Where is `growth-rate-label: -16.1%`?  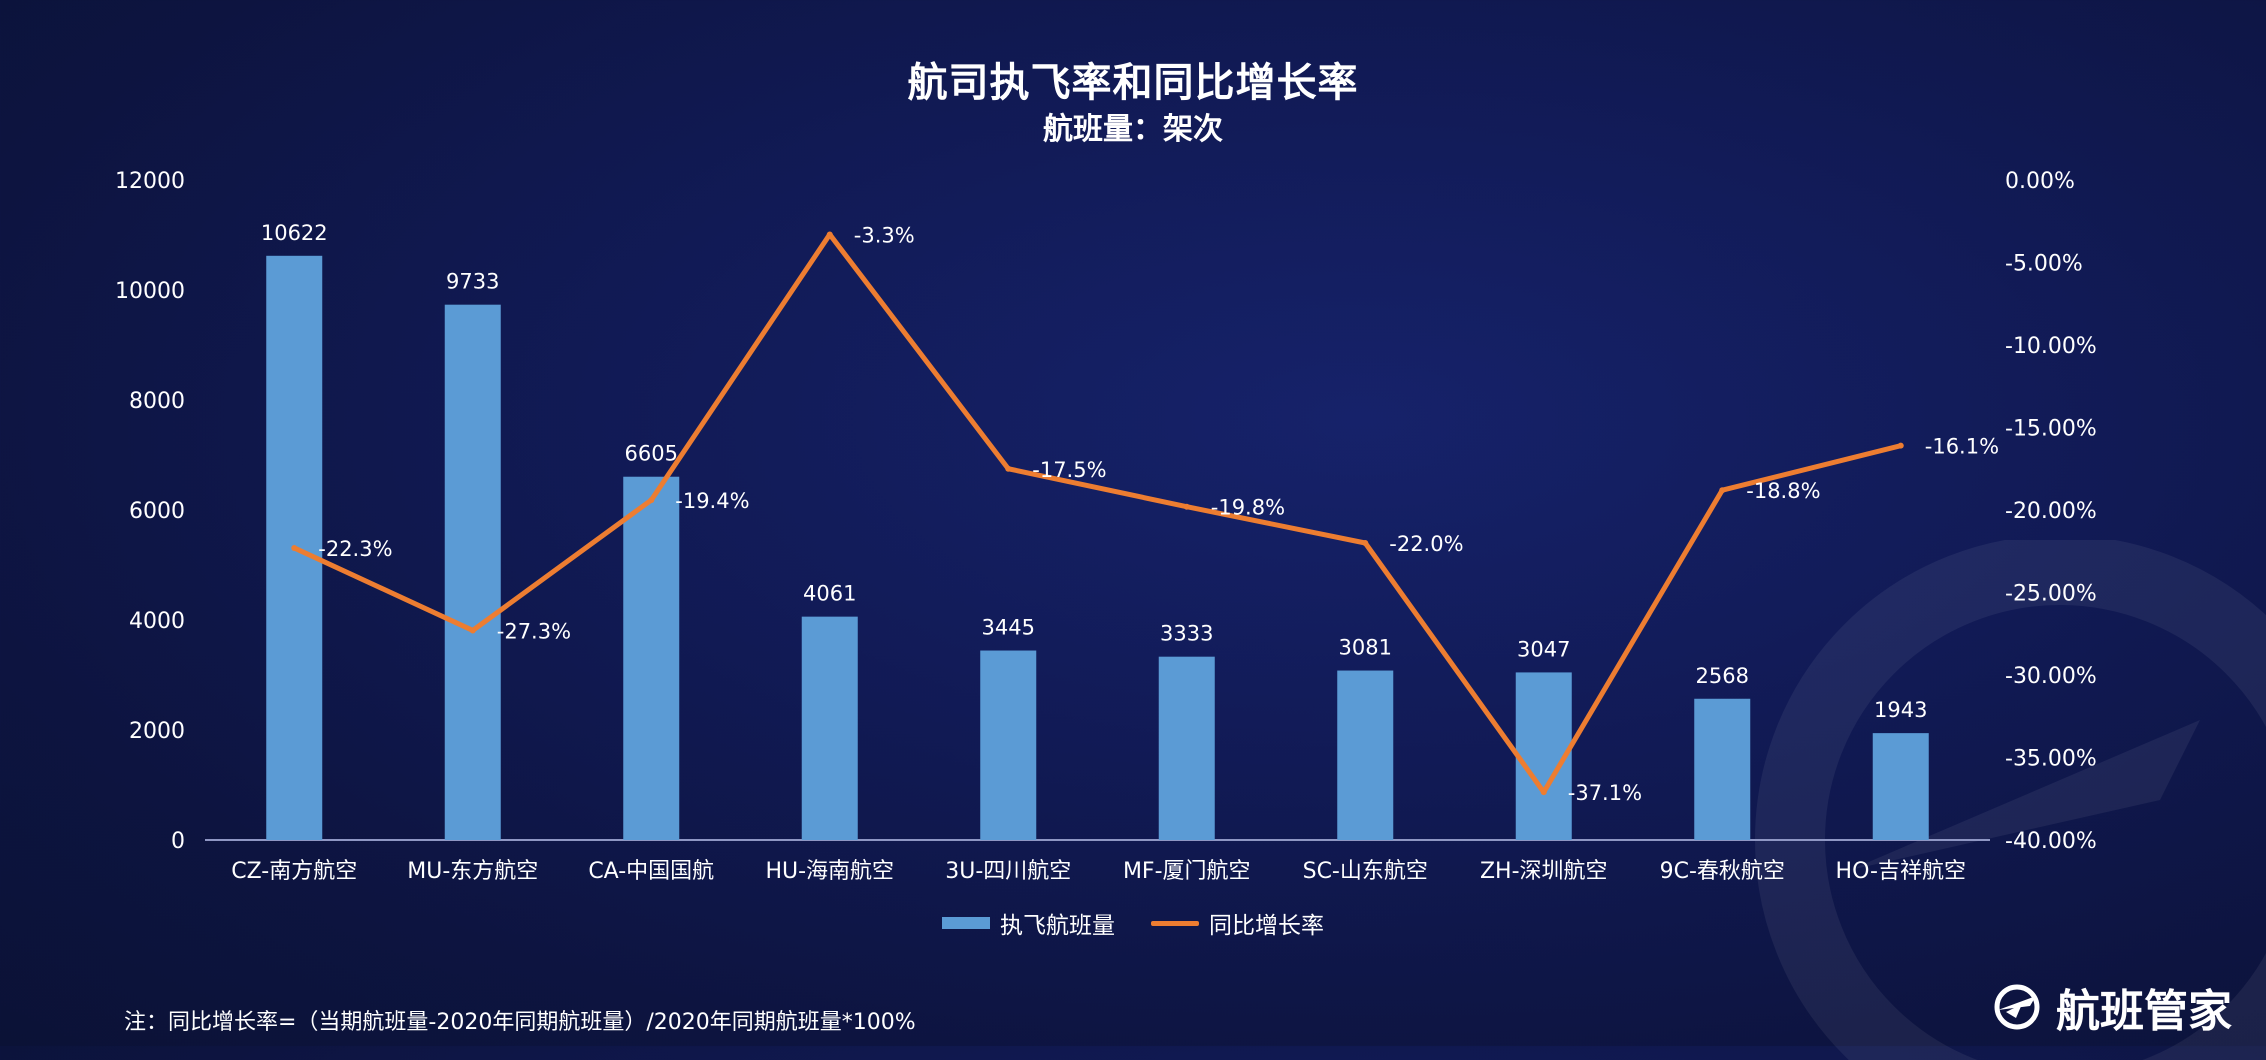 growth-rate-label: -16.1% is located at coordinates (1962, 447).